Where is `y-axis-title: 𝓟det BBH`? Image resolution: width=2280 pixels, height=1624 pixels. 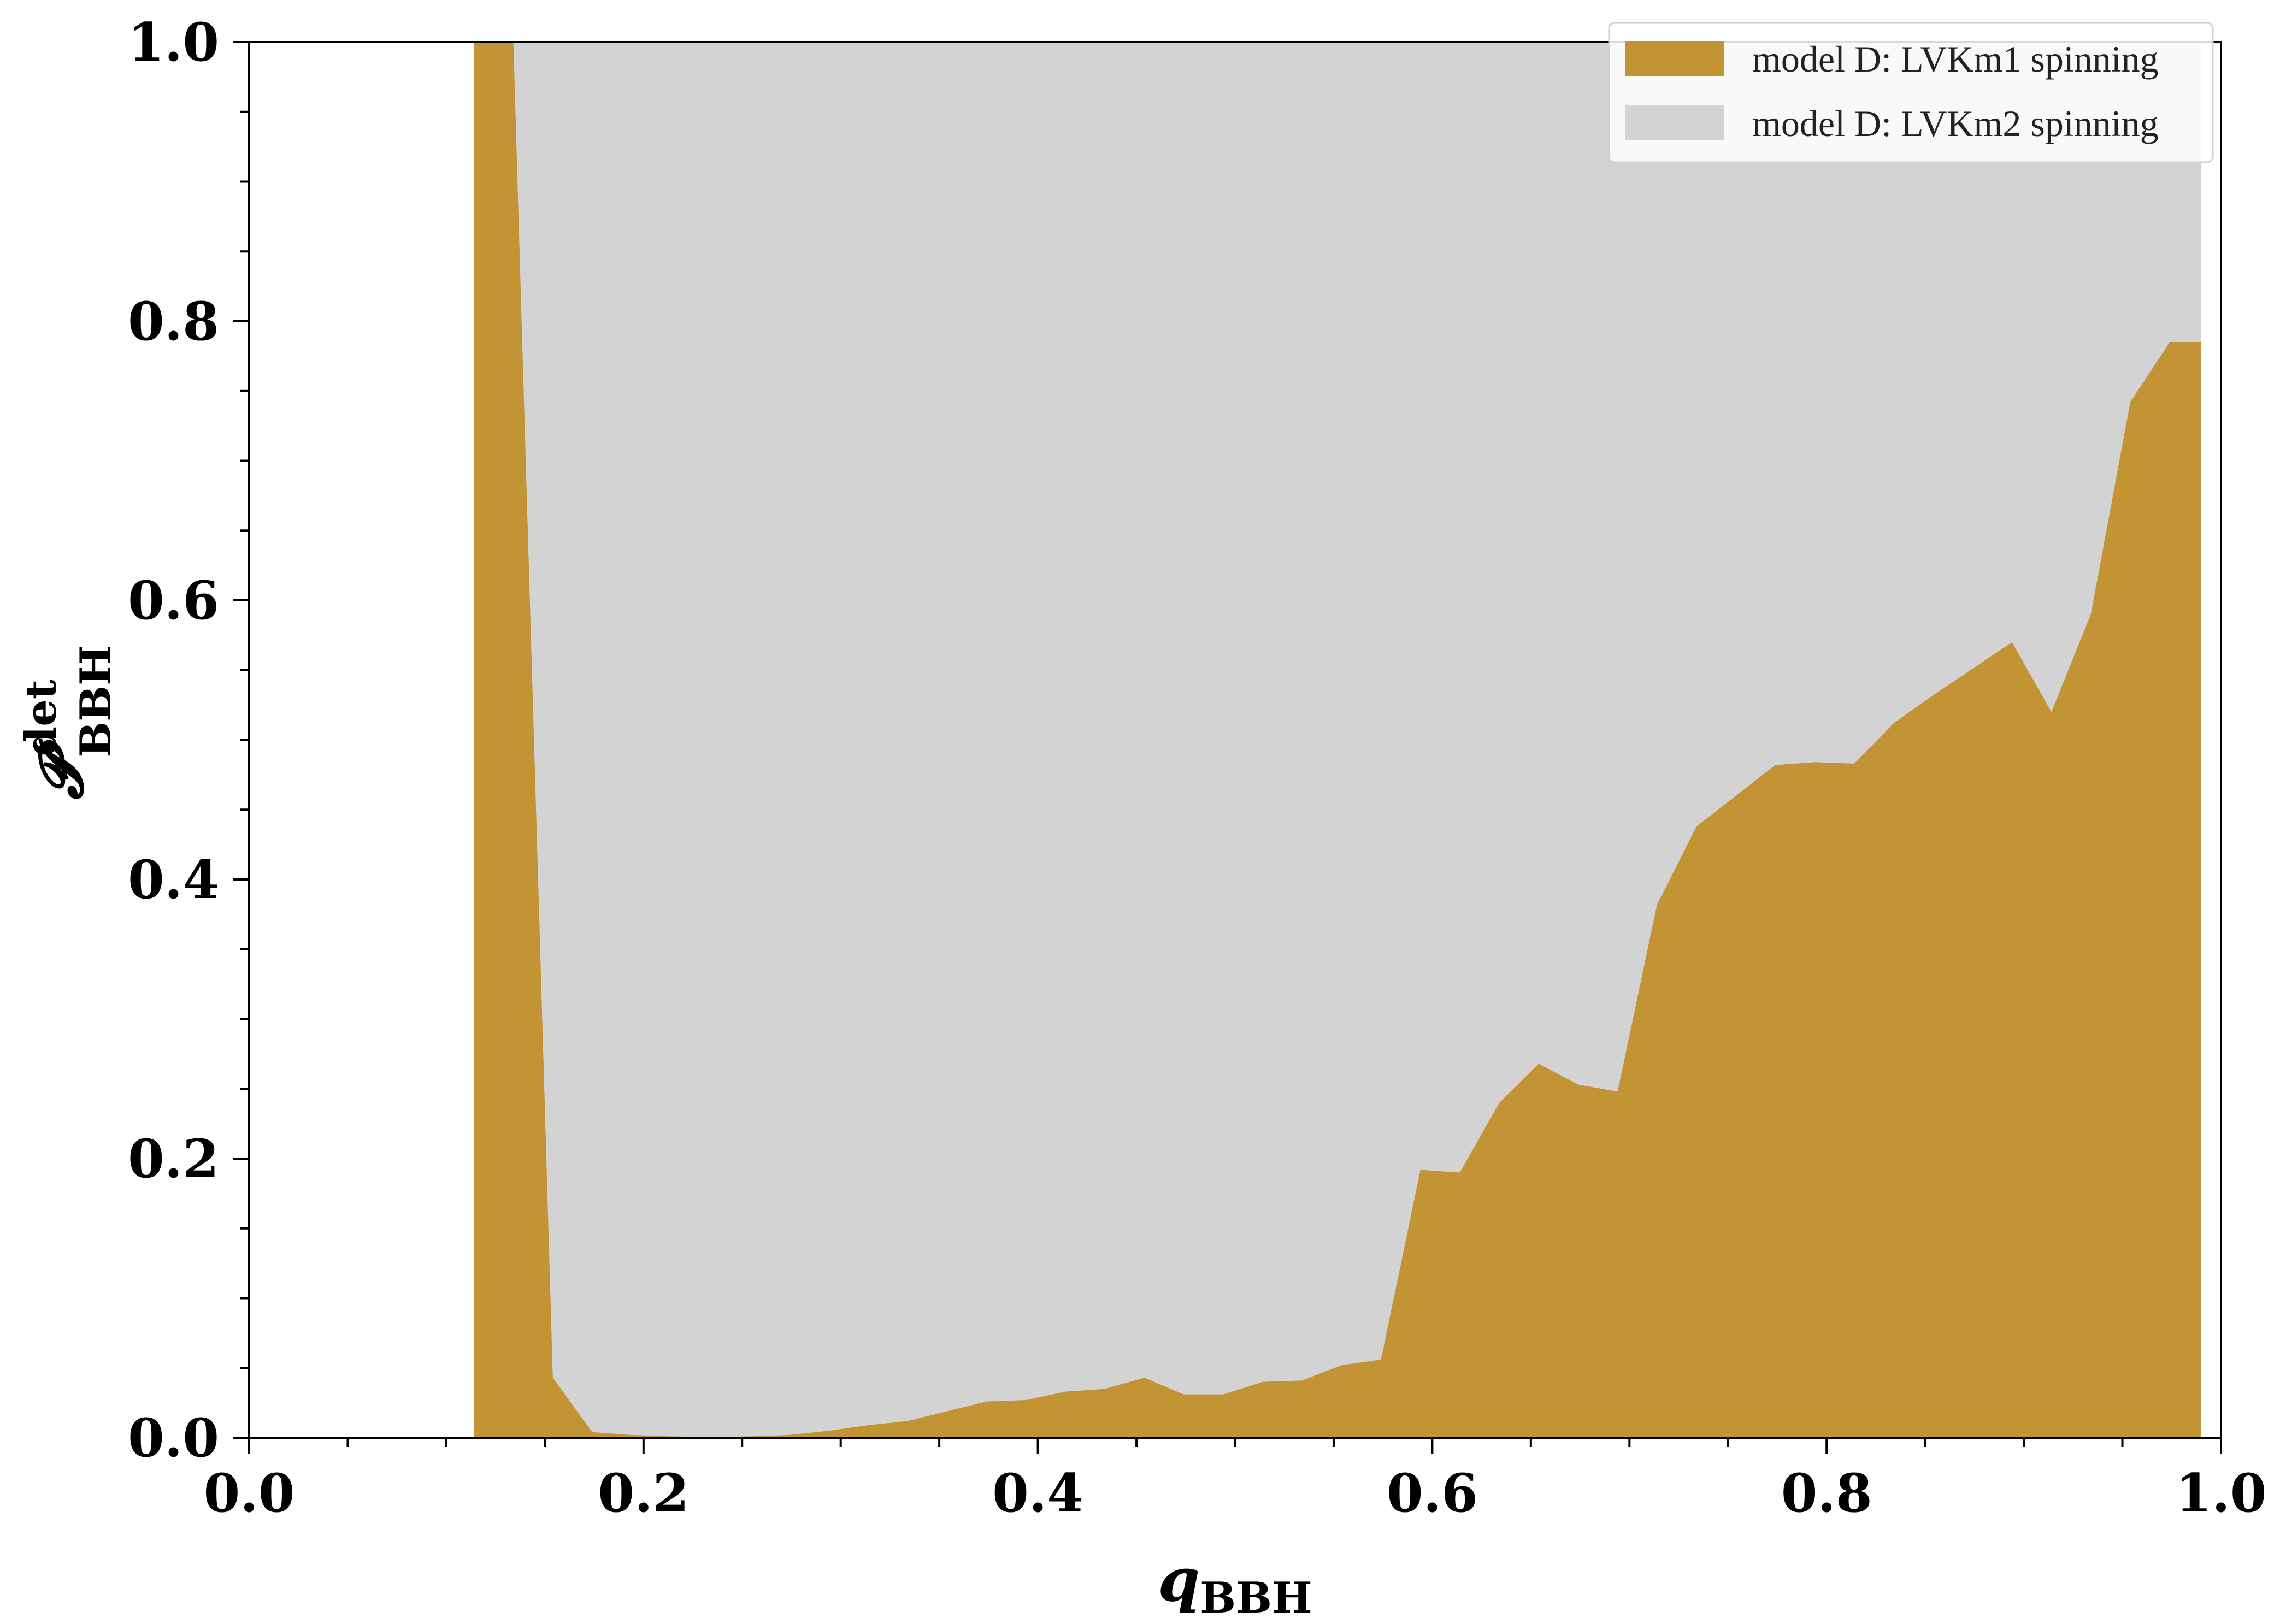
y-axis-title: 𝓟det BBH is located at coordinates (68, 722).